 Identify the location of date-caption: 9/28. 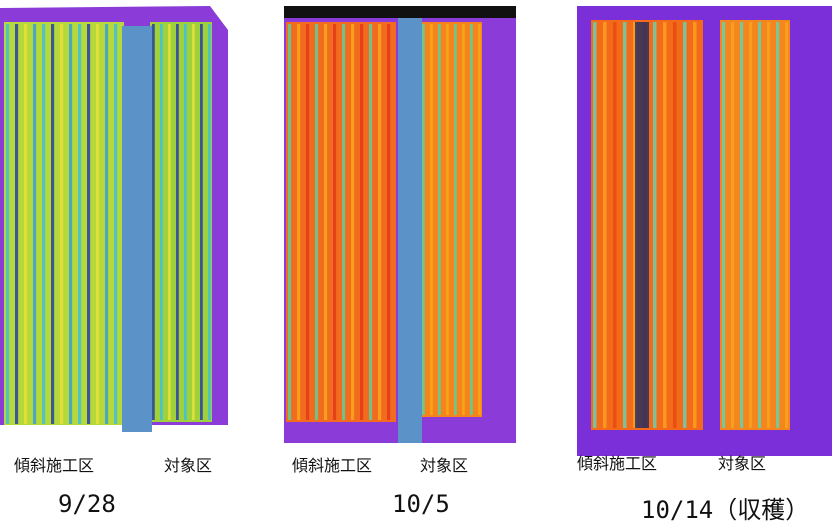
(87, 504).